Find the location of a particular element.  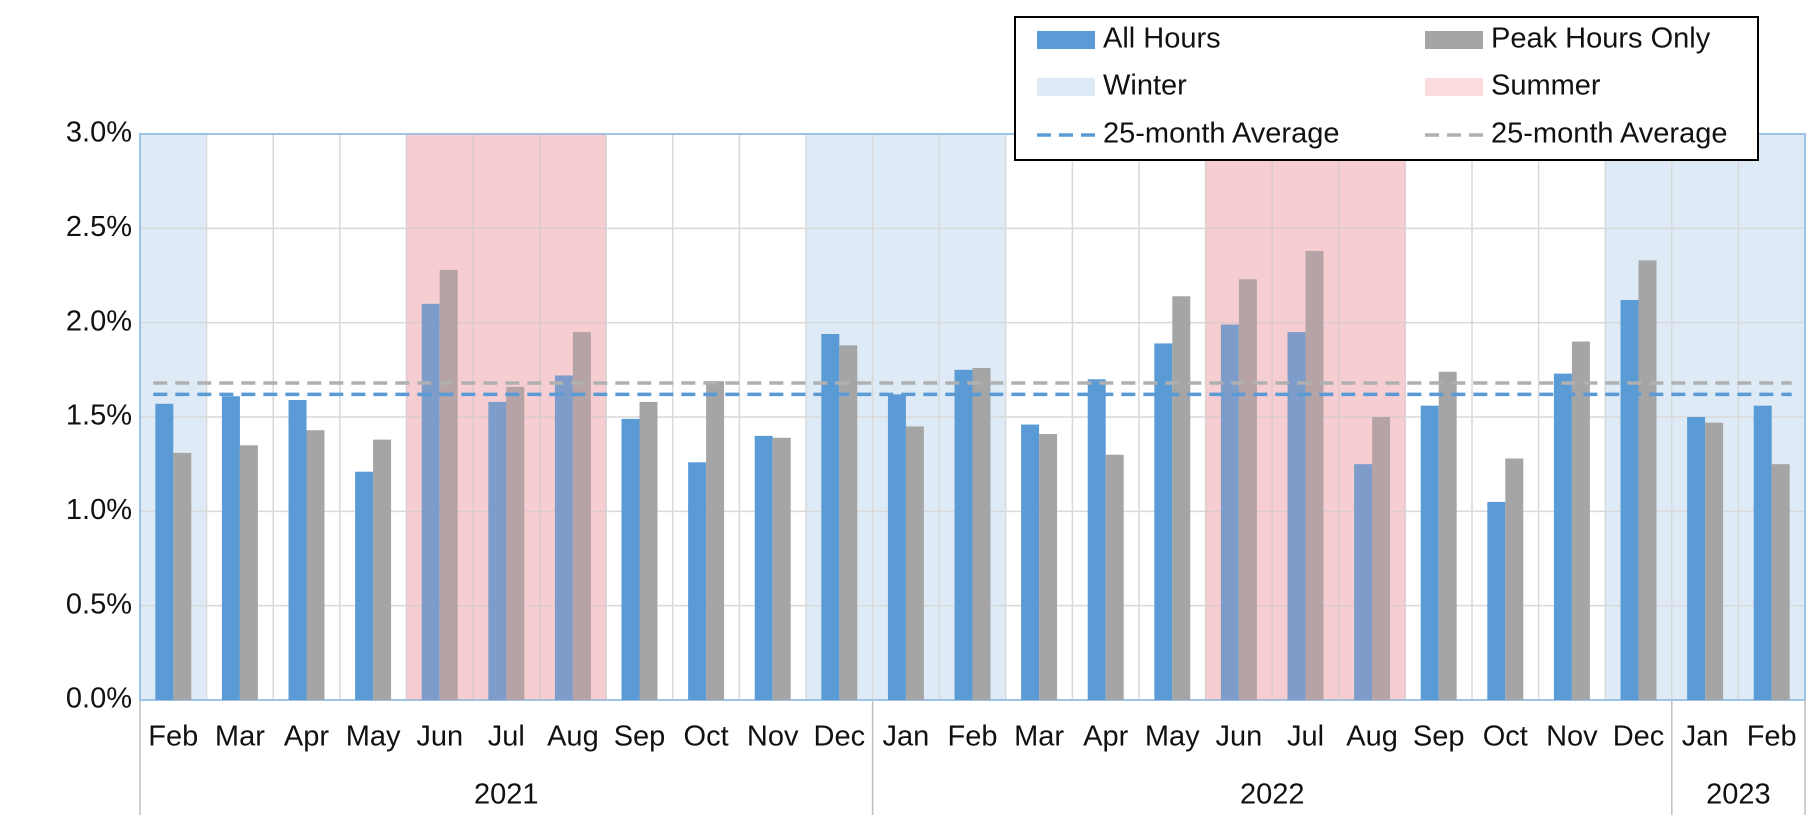

legend-label: Winter is located at coordinates (1145, 86).